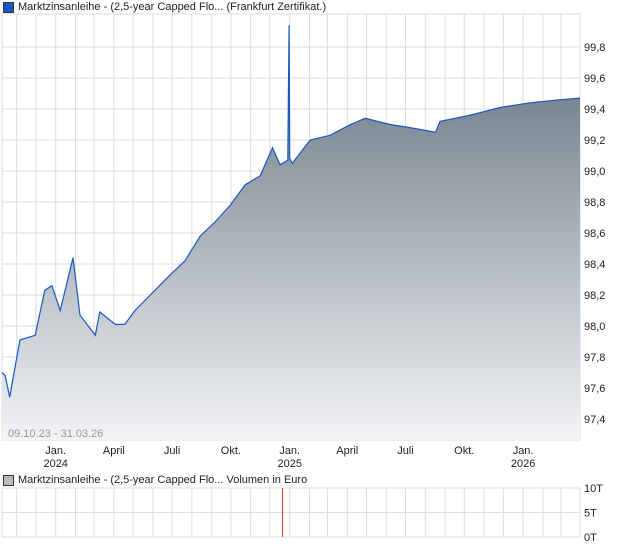 The height and width of the screenshot is (546, 620). I want to click on y-tick-label: 99,0, so click(594, 172).